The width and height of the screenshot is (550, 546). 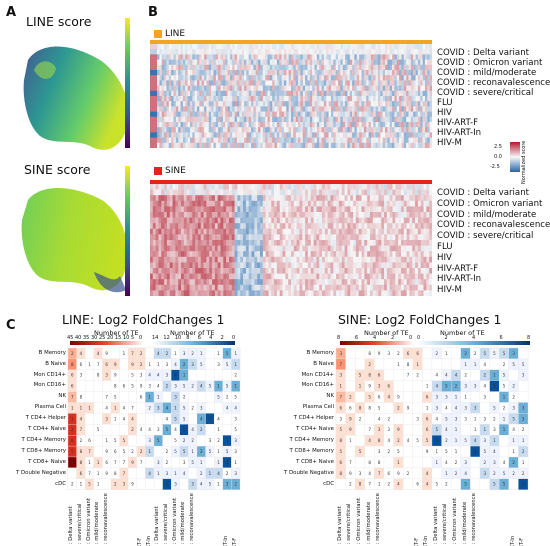 I want to click on foldchange-cell-count: 8, so click(x=81, y=396).